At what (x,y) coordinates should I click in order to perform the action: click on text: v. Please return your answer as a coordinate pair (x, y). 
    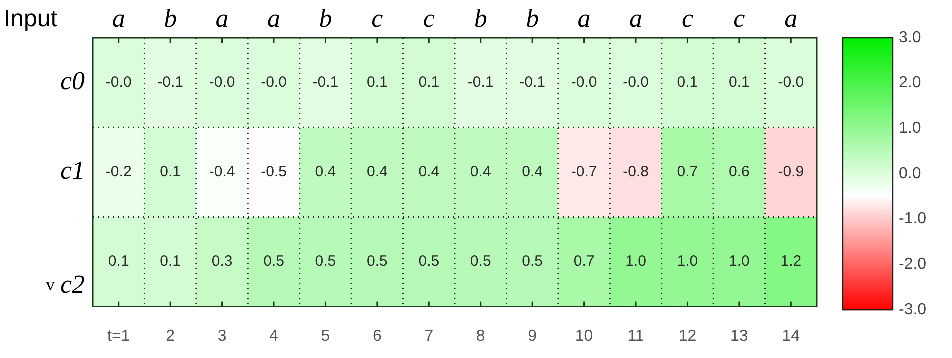
    Looking at the image, I should click on (50, 284).